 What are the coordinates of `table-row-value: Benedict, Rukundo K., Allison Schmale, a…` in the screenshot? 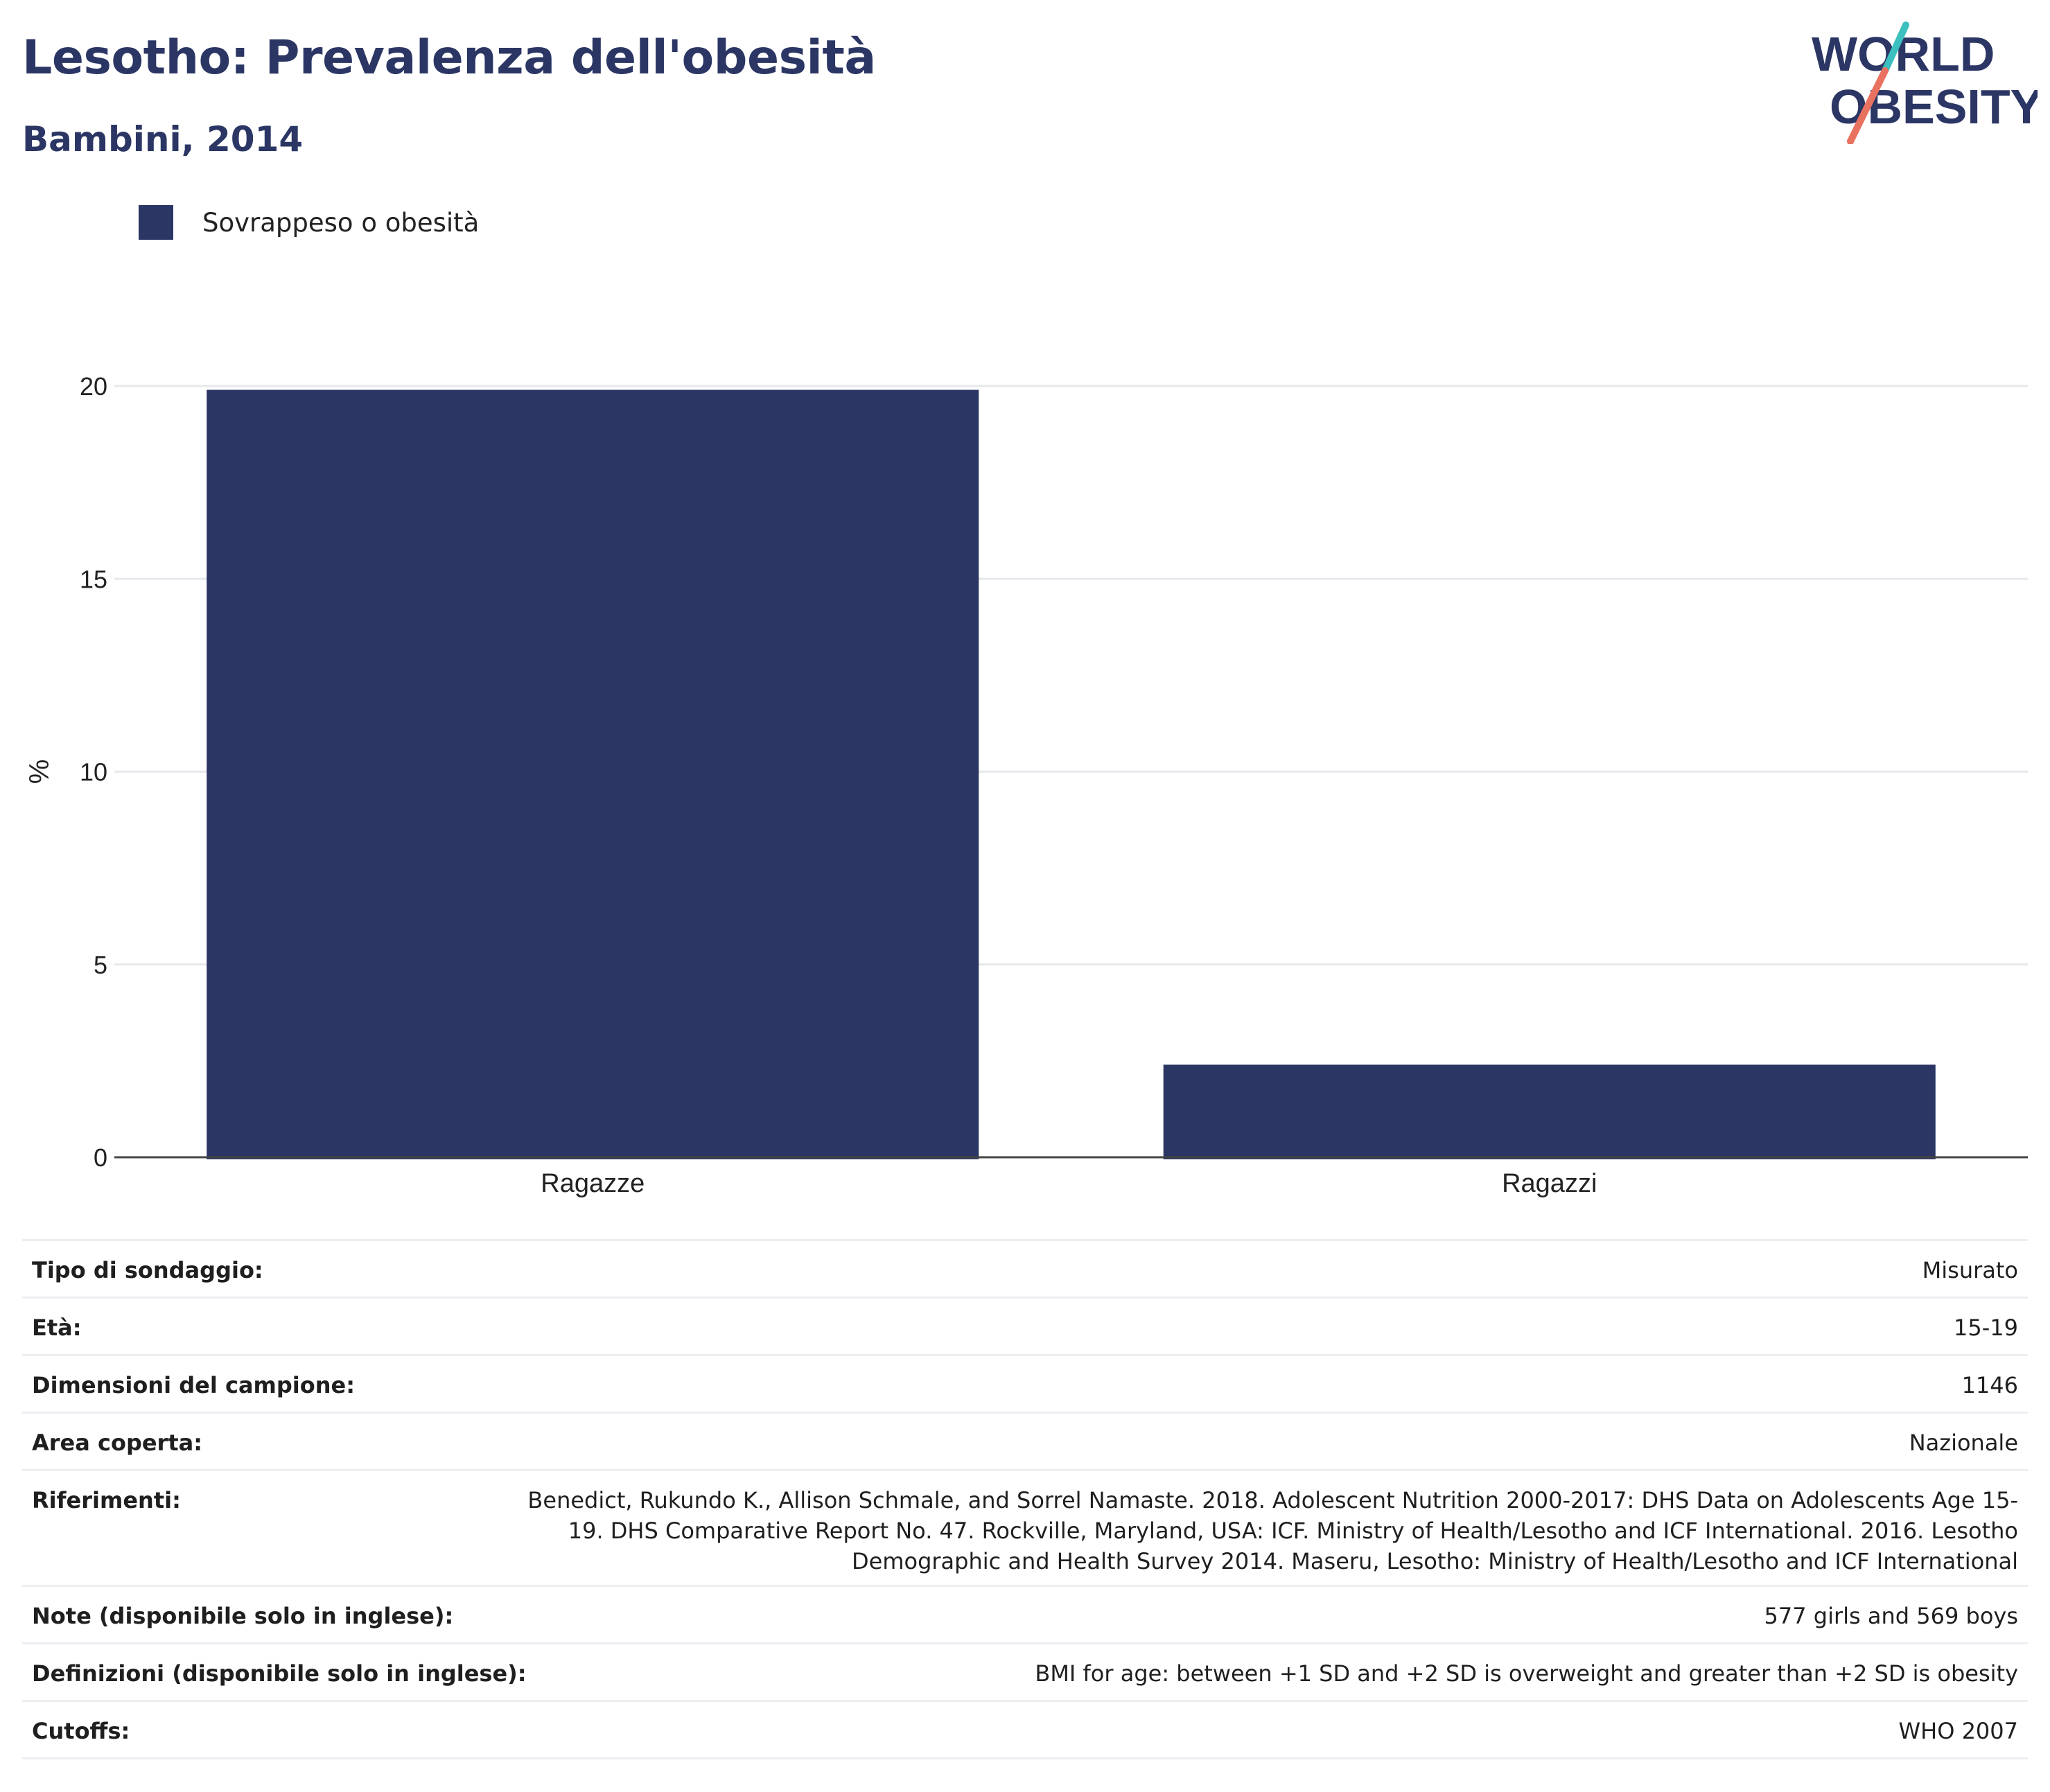 It's located at (1272, 1531).